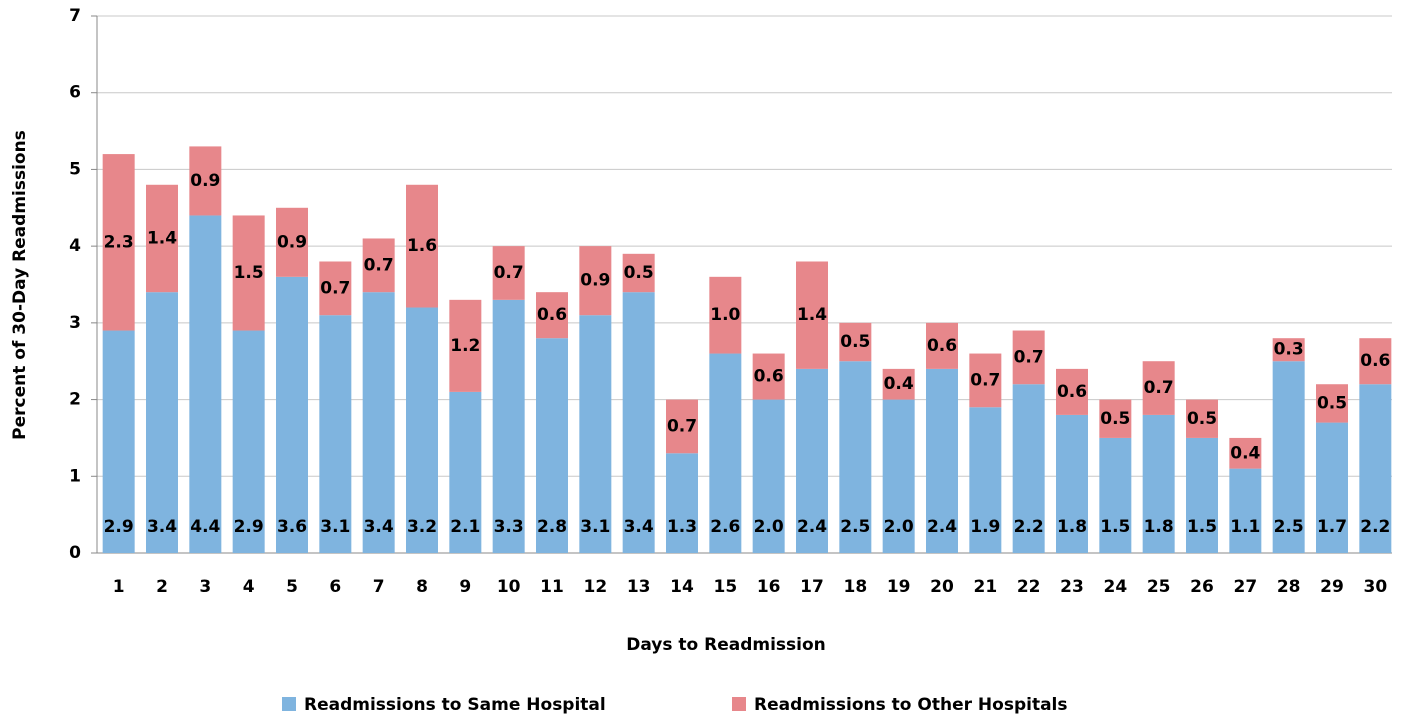 Image resolution: width=1410 pixels, height=721 pixels. I want to click on x-tick-label: 14, so click(682, 587).